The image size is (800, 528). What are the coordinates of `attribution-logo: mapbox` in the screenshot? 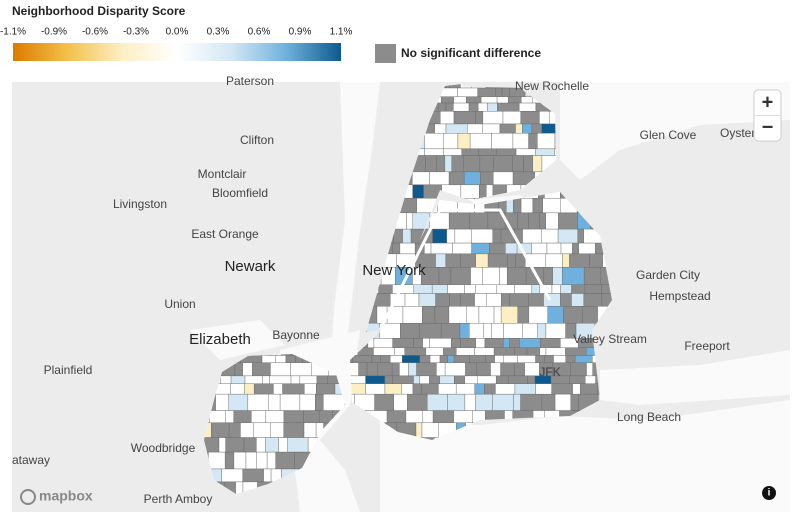 It's located at (56, 496).